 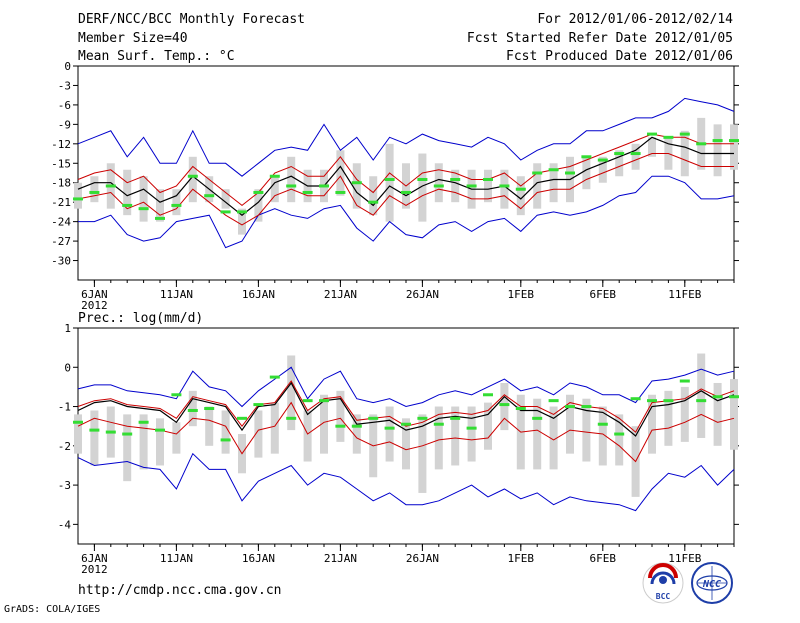 I want to click on ensemble-mean-line, so click(x=406, y=409).